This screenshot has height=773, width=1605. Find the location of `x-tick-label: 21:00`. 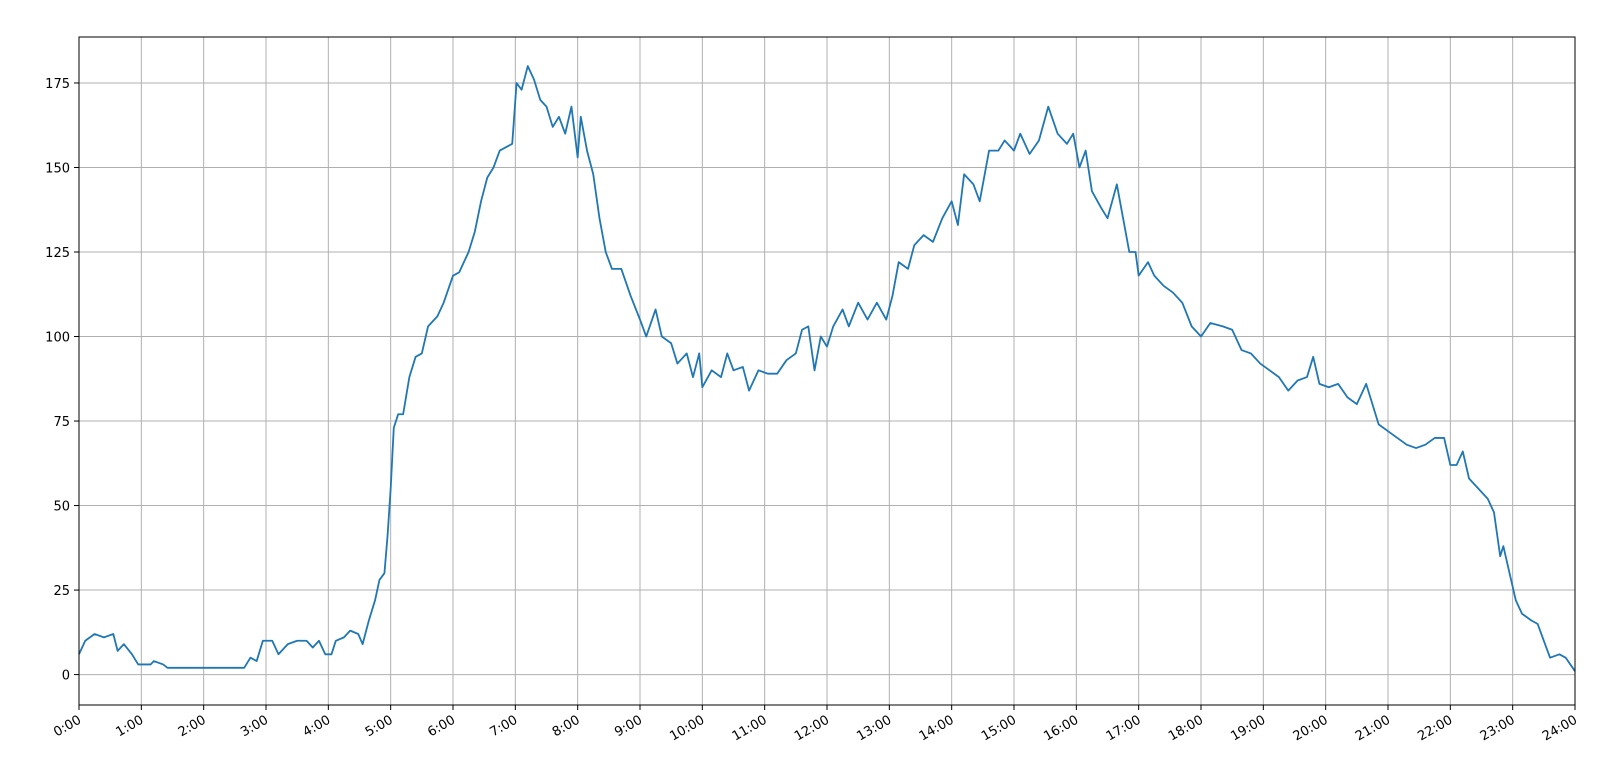

x-tick-label: 21:00 is located at coordinates (1373, 729).